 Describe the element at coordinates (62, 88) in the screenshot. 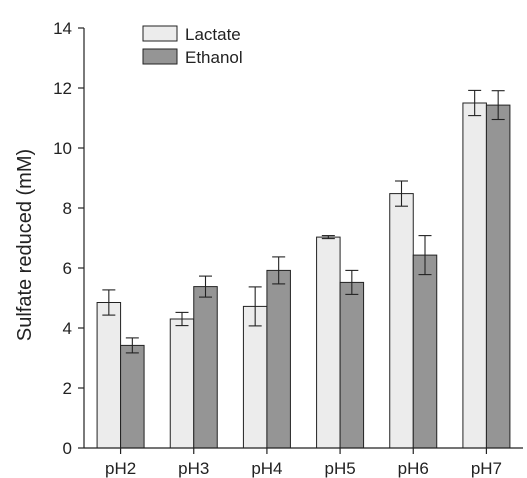

I see `y-tick-label: 12` at that location.